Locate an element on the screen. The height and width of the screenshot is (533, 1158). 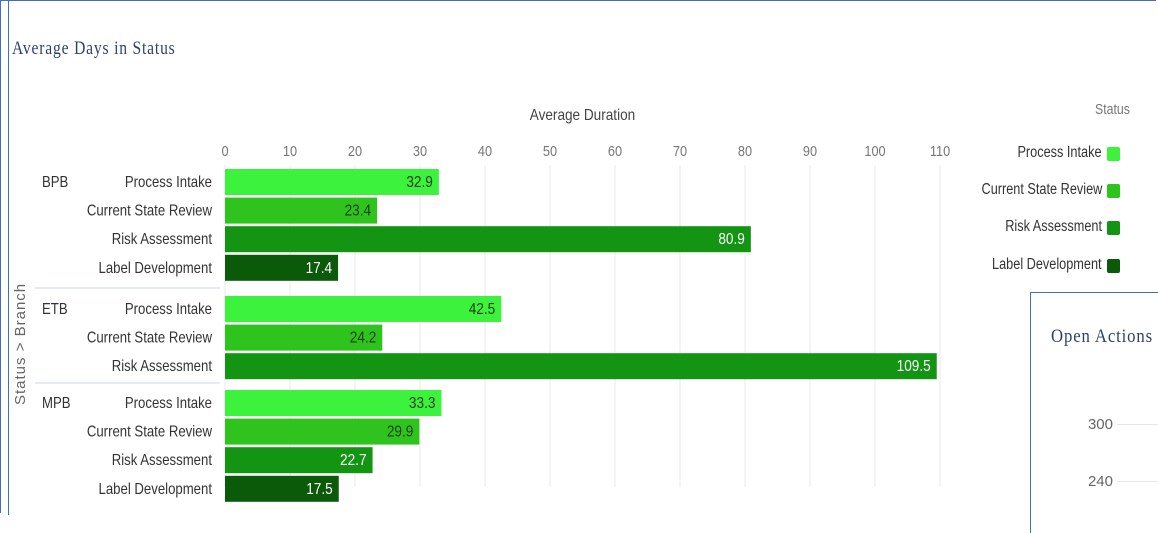
data-label: 17.5 is located at coordinates (319, 489).